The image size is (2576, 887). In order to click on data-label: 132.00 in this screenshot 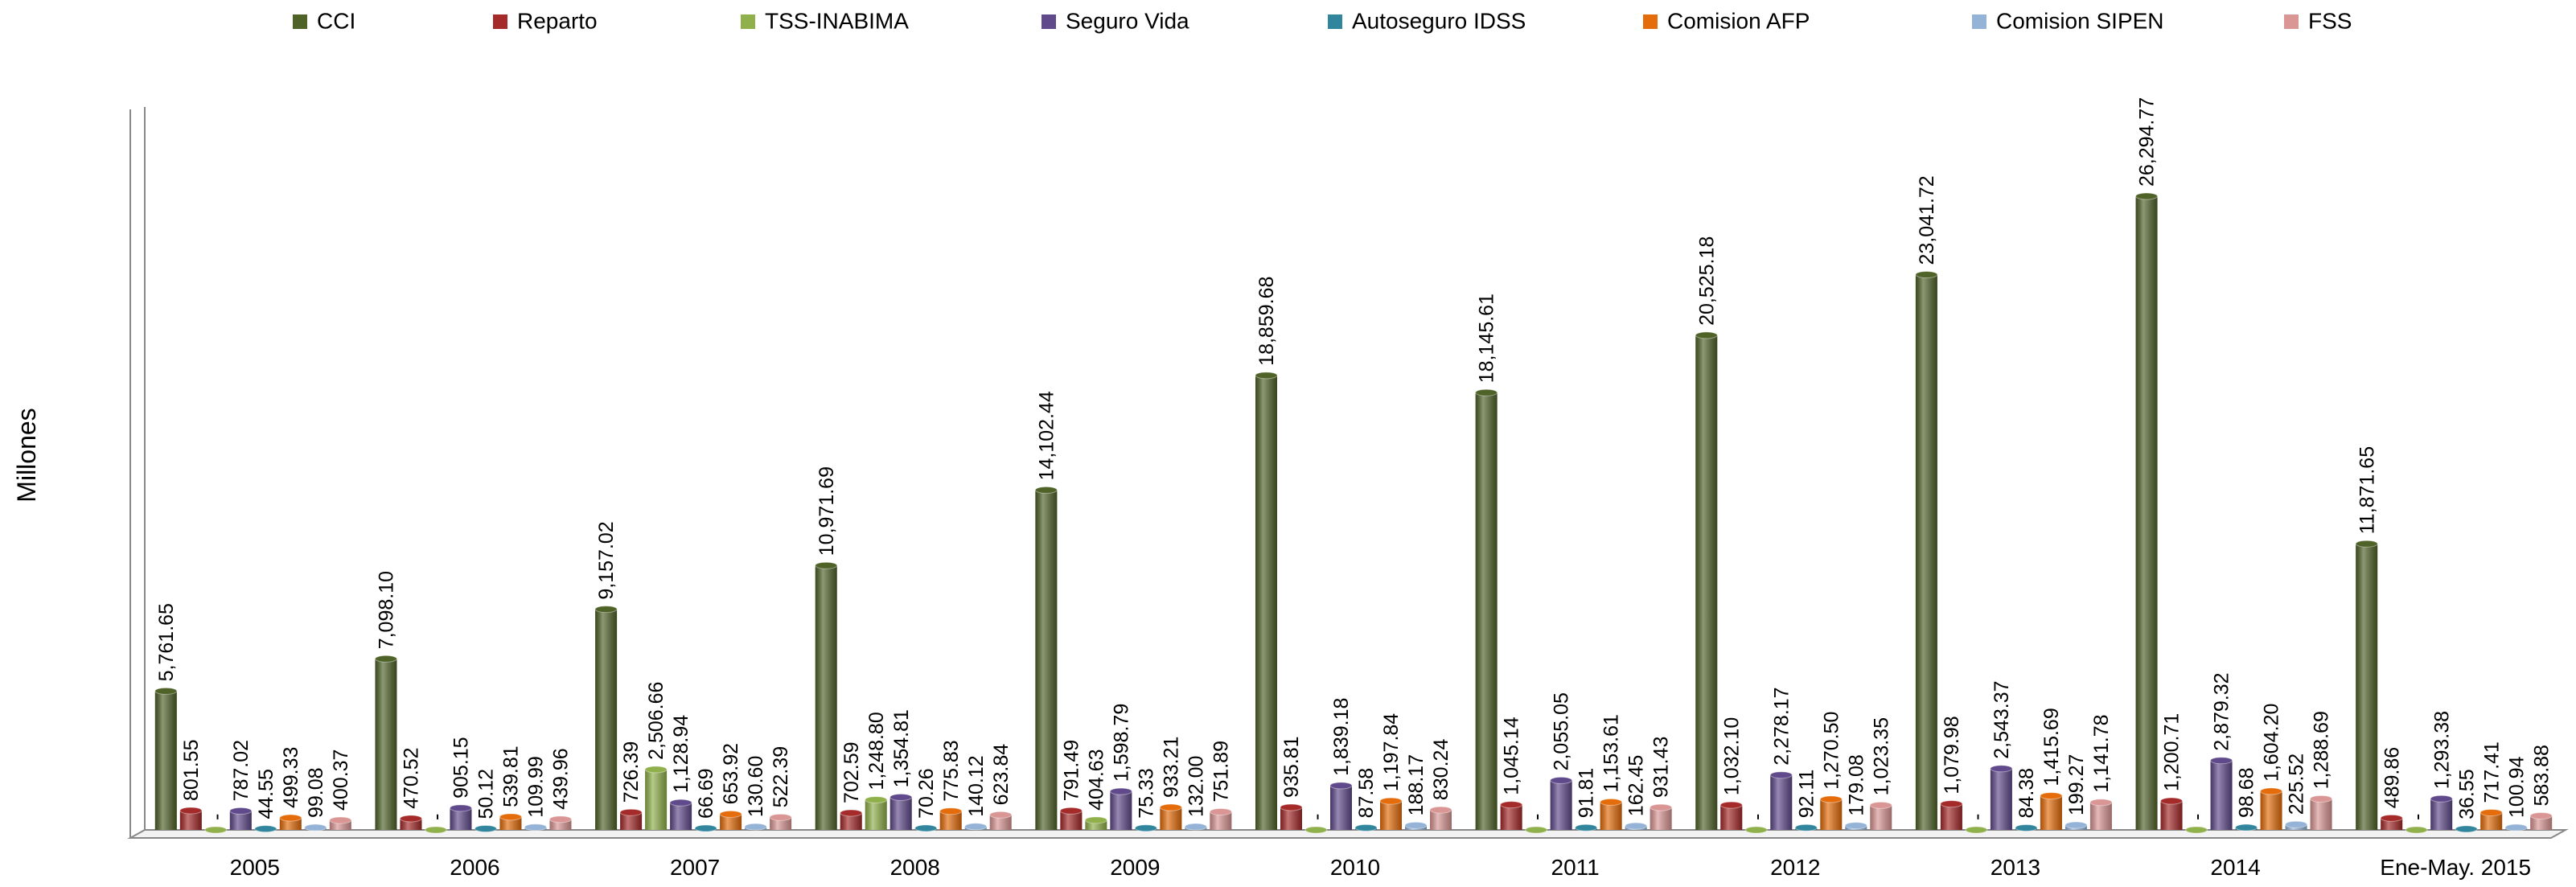, I will do `click(1196, 786)`.